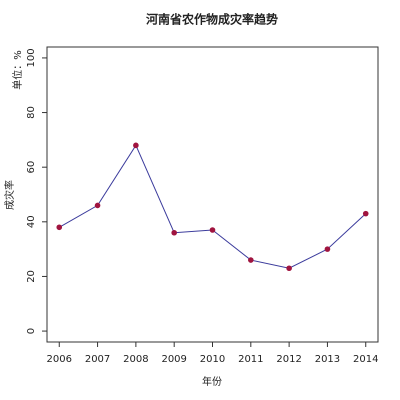  Describe the element at coordinates (31, 331) in the screenshot. I see `y-tick-label: 0` at that location.